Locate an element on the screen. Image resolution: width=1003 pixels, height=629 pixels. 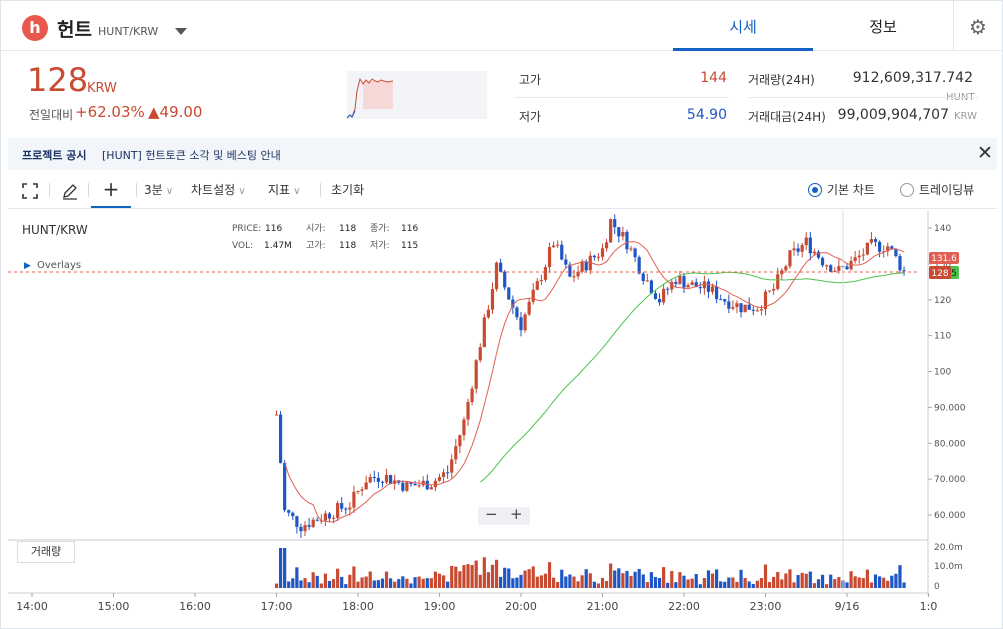
fullscreen-icon is located at coordinates (30, 191).